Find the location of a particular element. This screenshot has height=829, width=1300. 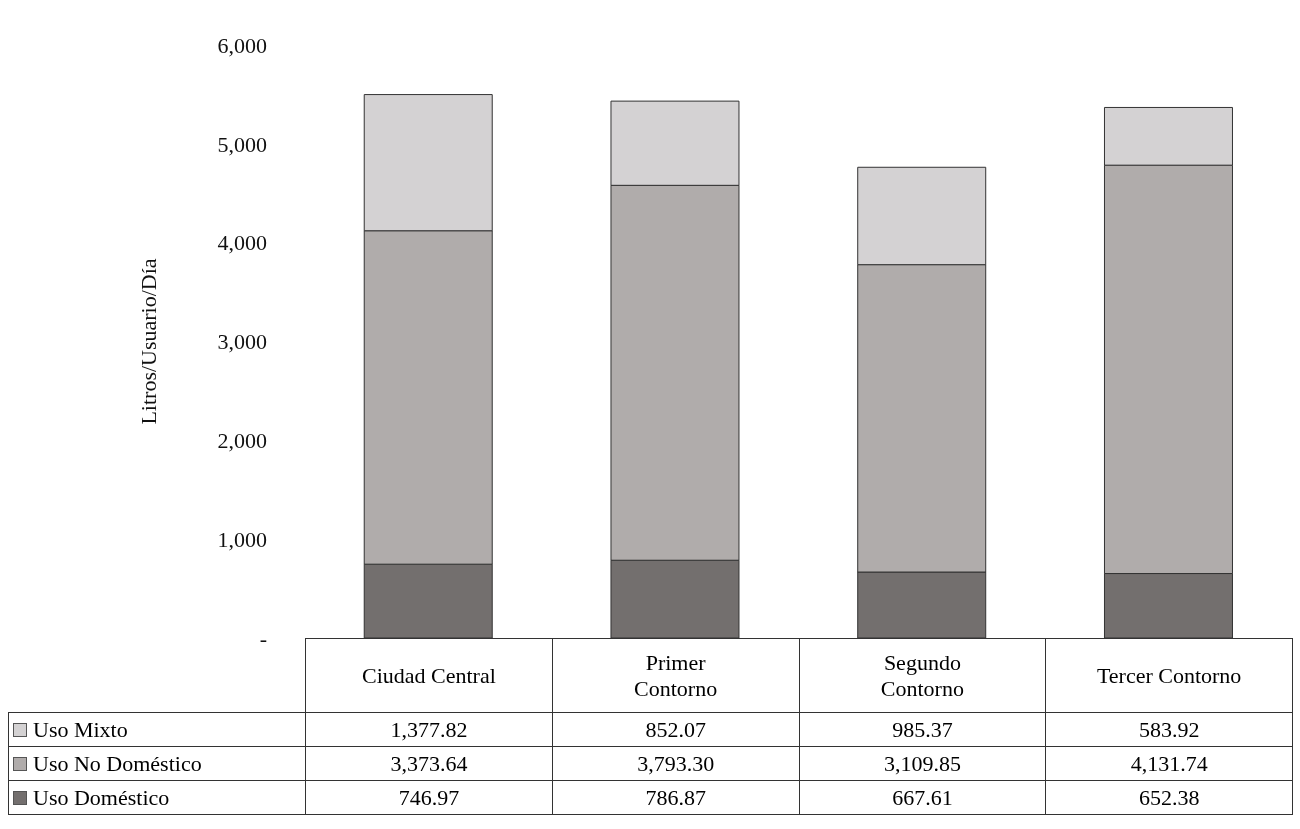

data-label: 786.87 is located at coordinates (675, 797).